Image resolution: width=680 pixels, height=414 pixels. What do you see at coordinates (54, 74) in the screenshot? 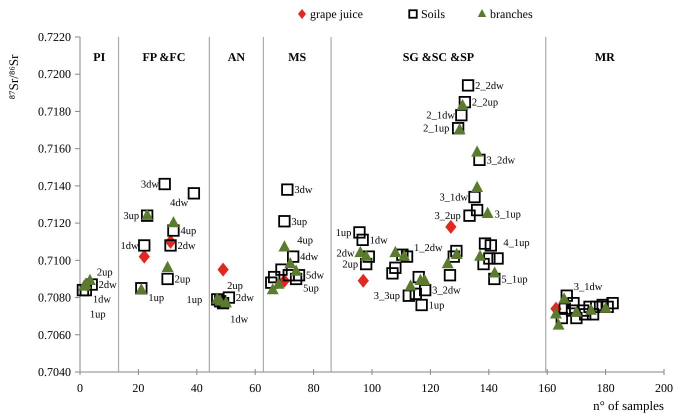
I see `y-tick-label: 0.7200` at bounding box center [54, 74].